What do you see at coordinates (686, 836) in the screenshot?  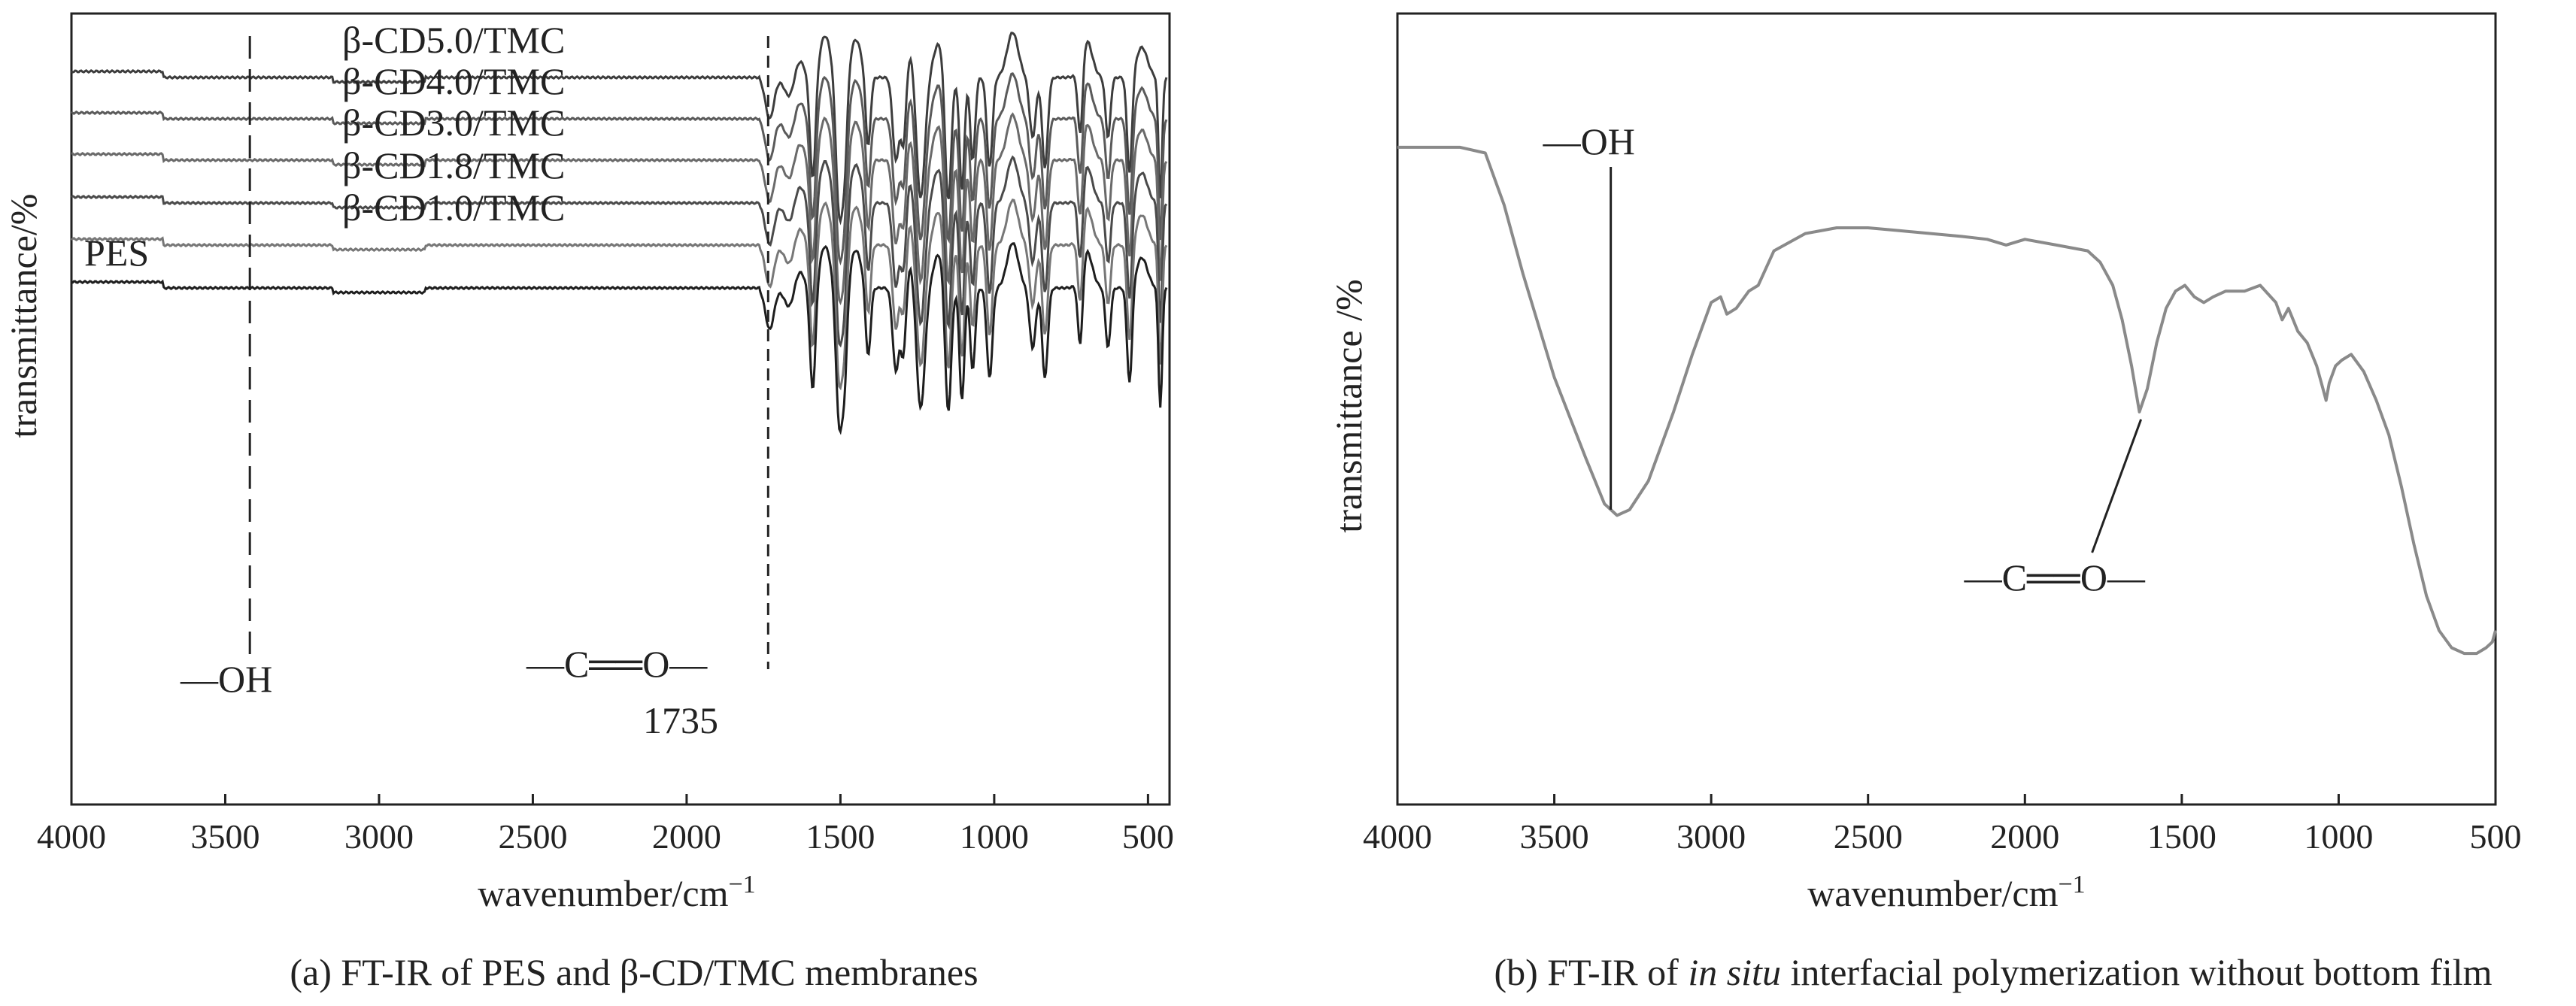 I see `panel-a-x-tick-label: 2000` at bounding box center [686, 836].